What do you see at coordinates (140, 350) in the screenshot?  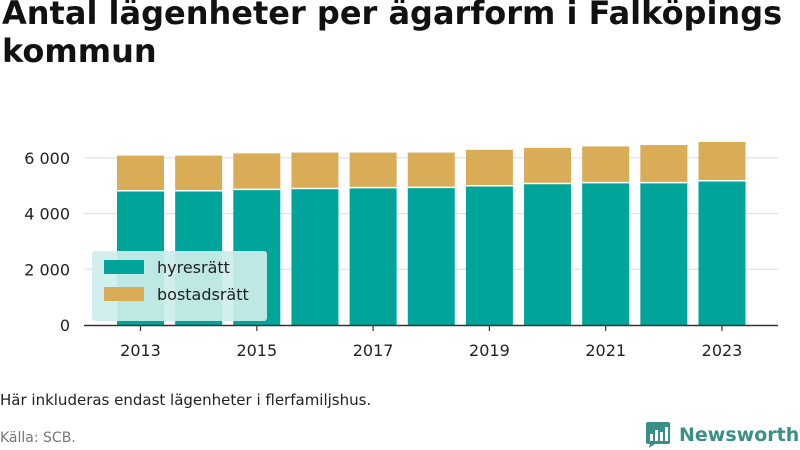 I see `x-tick-label: 2013` at bounding box center [140, 350].